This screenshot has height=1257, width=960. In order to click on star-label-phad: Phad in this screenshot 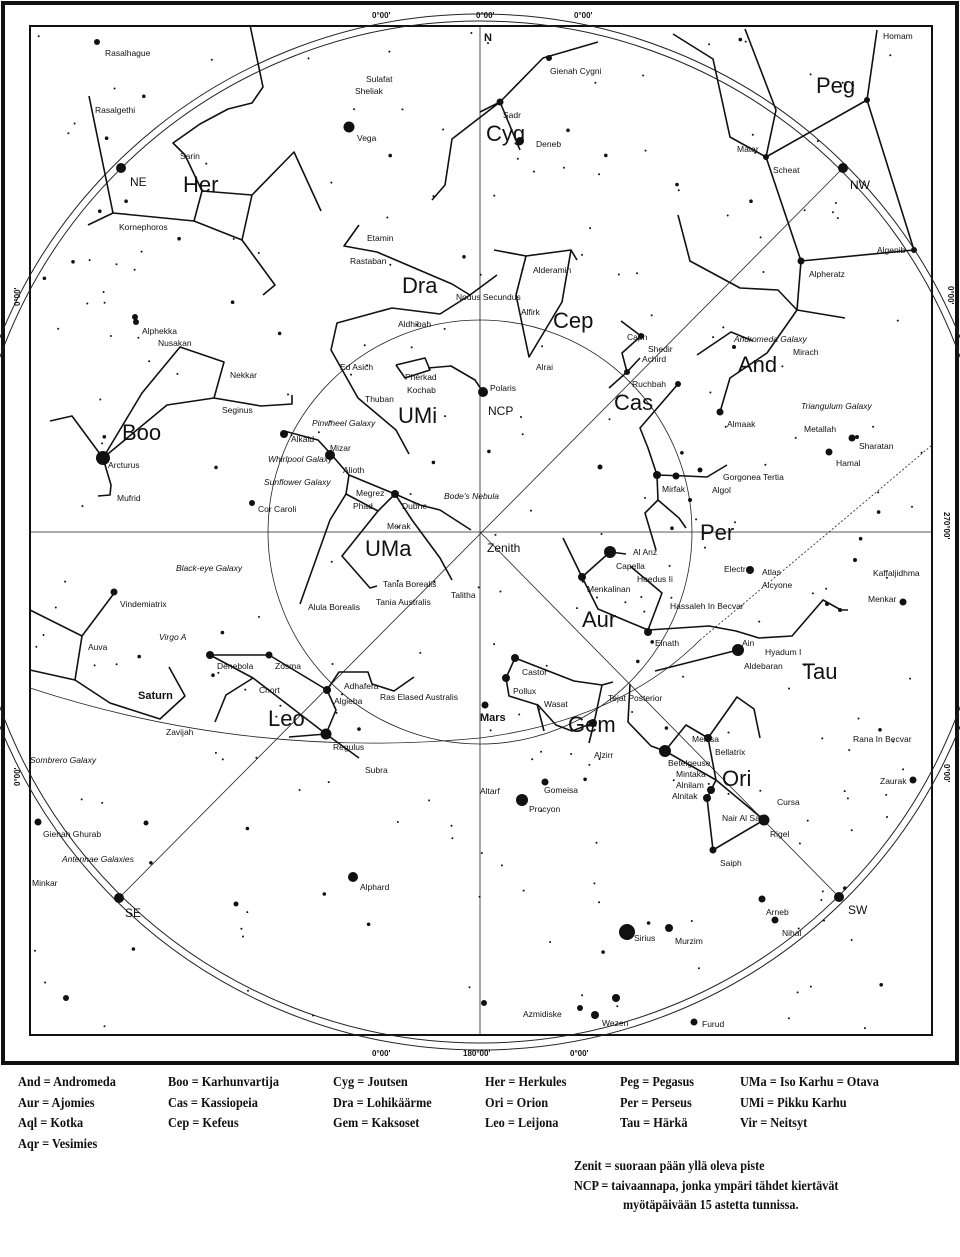, I will do `click(363, 506)`.